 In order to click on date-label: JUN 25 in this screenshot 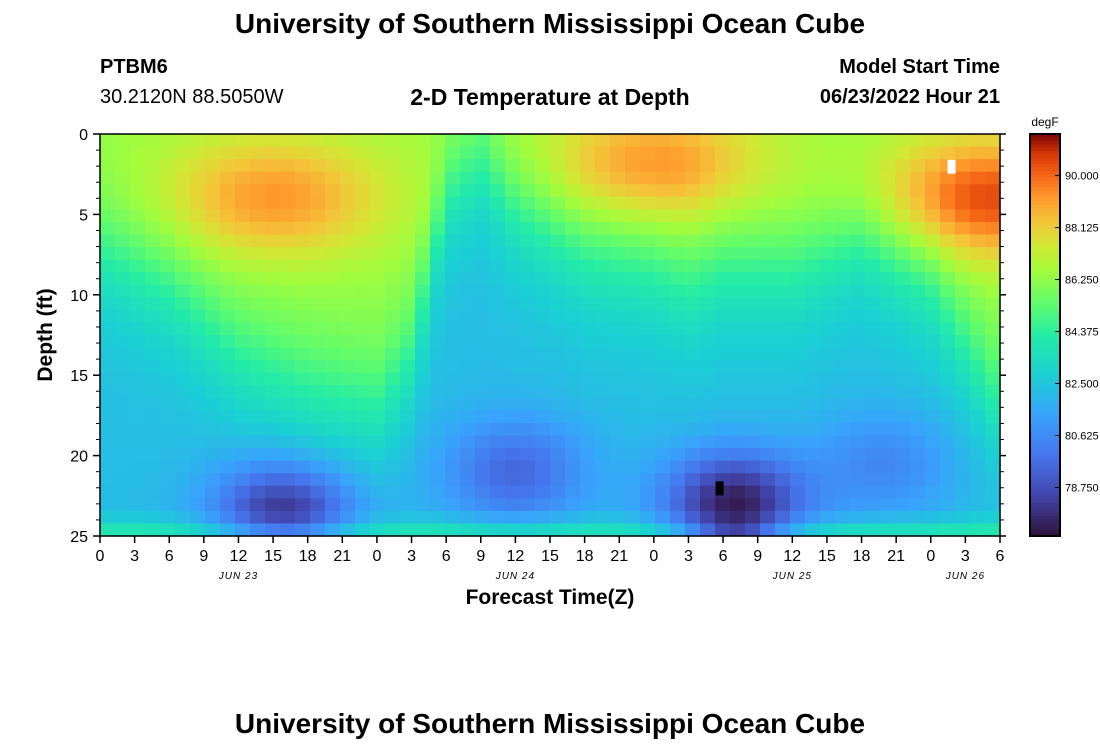, I will do `click(792, 576)`.